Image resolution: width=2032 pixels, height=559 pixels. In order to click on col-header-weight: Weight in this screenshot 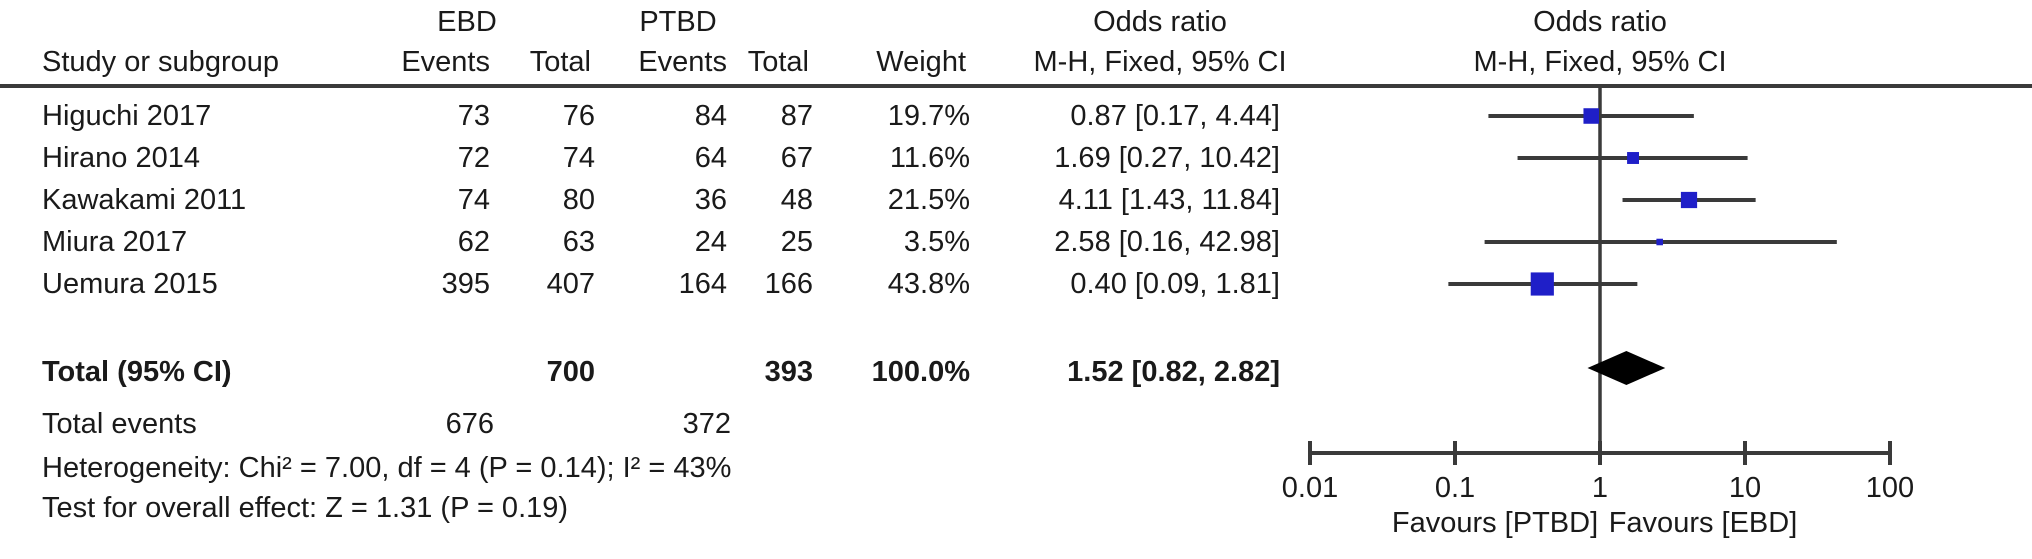, I will do `click(921, 62)`.